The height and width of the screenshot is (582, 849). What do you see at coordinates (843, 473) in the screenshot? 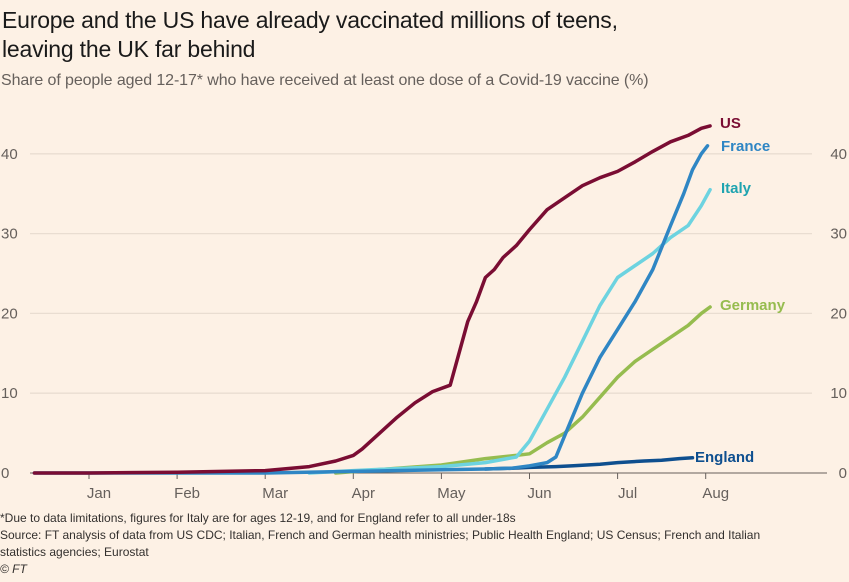
I see `y-tick-label-right: 0` at bounding box center [843, 473].